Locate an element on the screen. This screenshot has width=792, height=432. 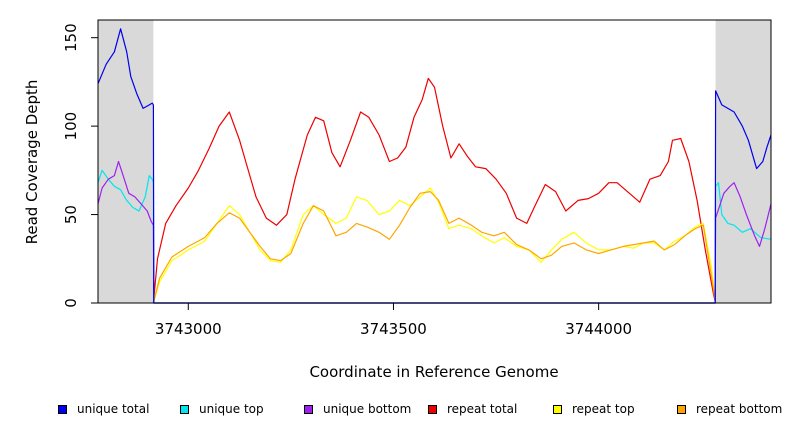
x-tick-label: 3744000 is located at coordinates (598, 329).